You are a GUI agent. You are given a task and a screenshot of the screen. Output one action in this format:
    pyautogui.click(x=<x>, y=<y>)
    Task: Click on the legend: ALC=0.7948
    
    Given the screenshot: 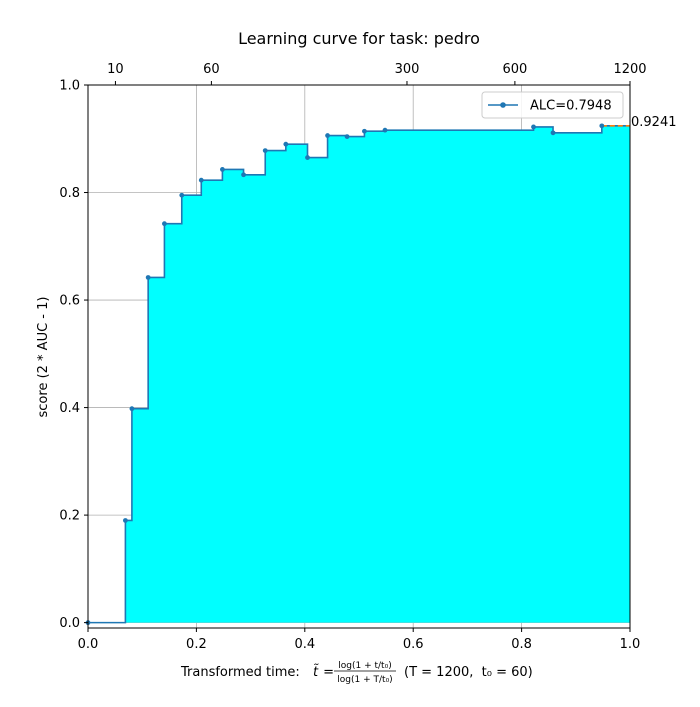 What is the action you would take?
    pyautogui.click(x=552, y=105)
    